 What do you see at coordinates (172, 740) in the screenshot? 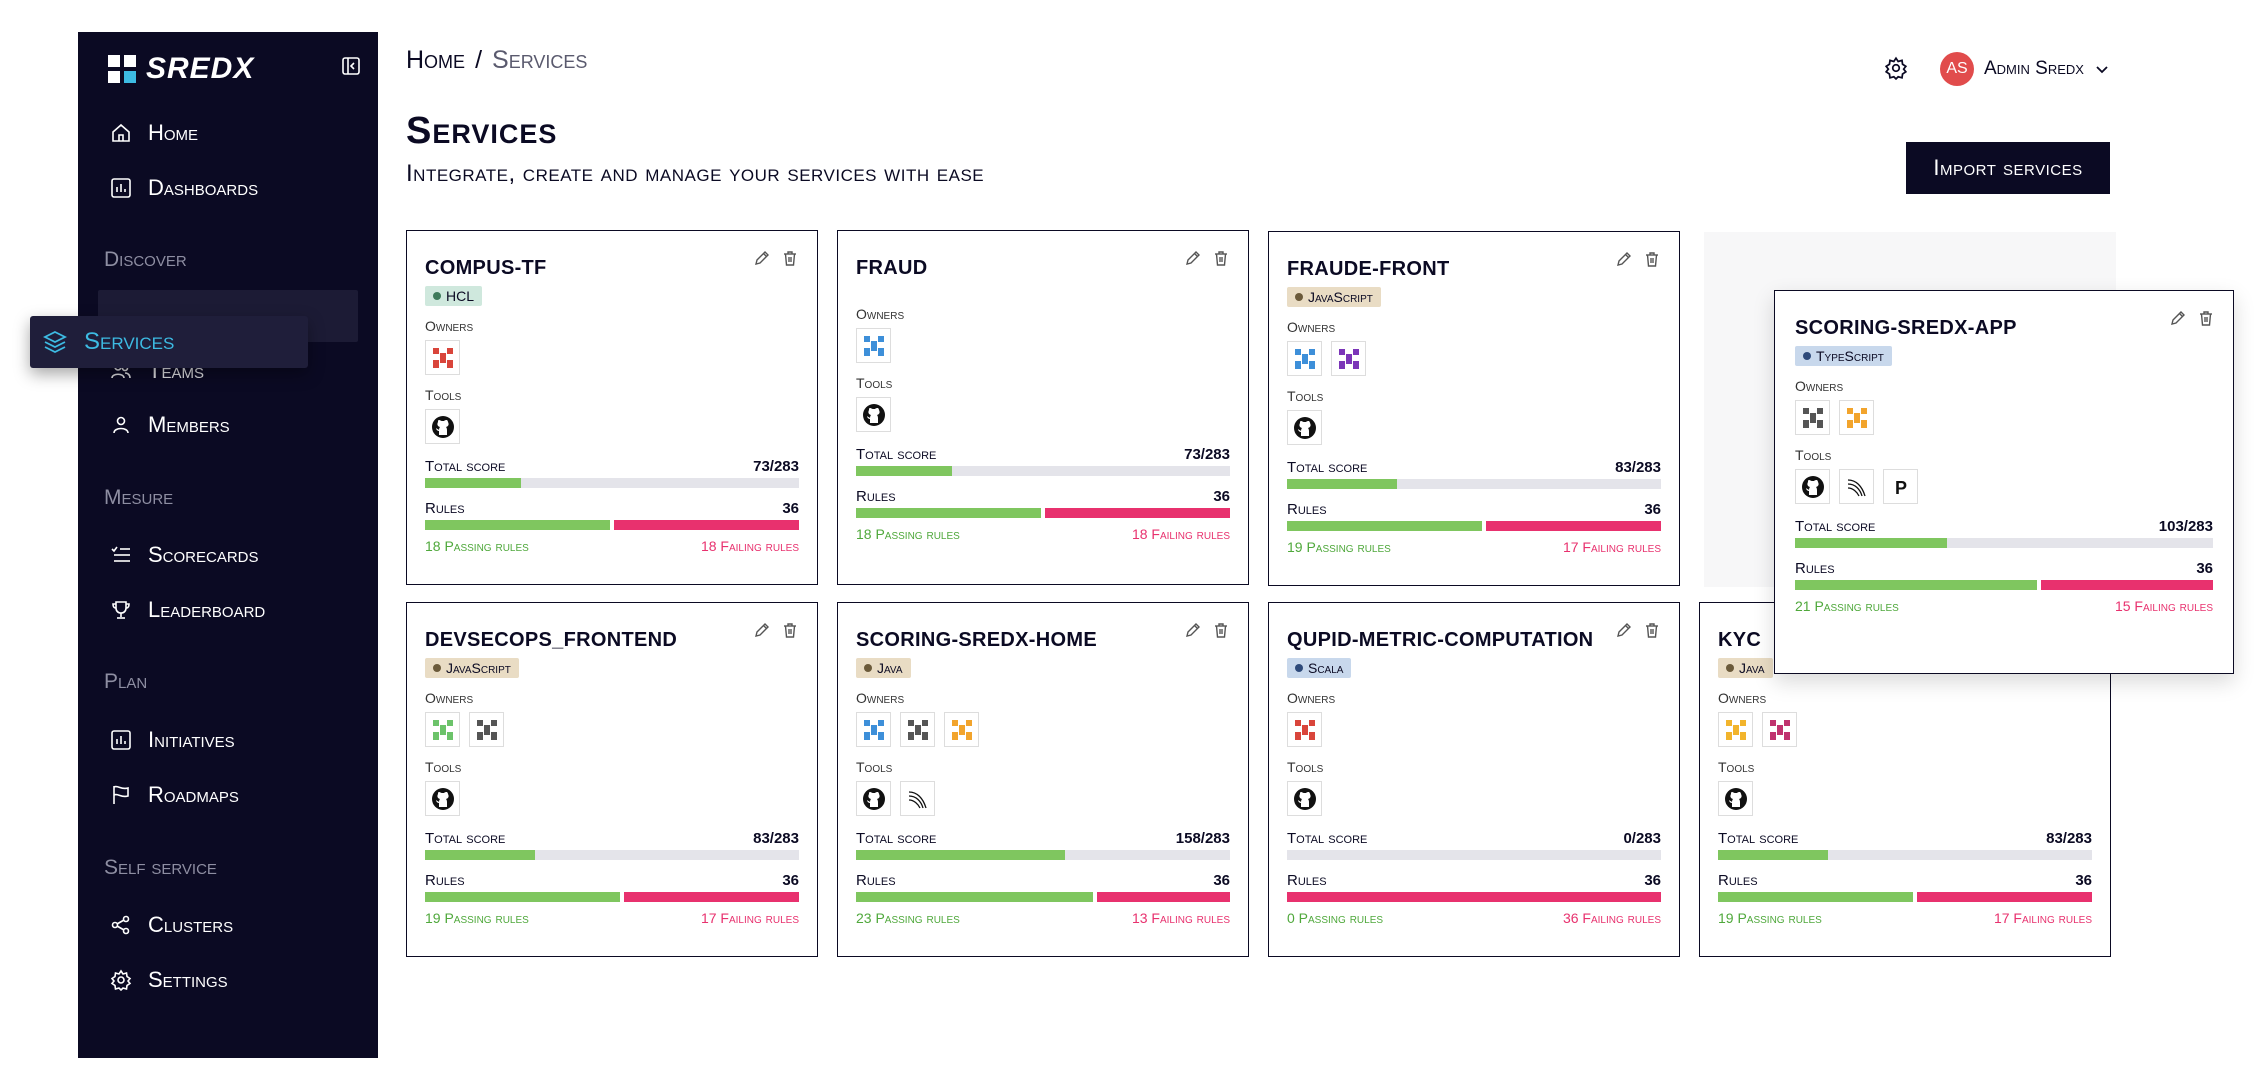
I see `sidebar-item-initiatives: Initiatives` at bounding box center [172, 740].